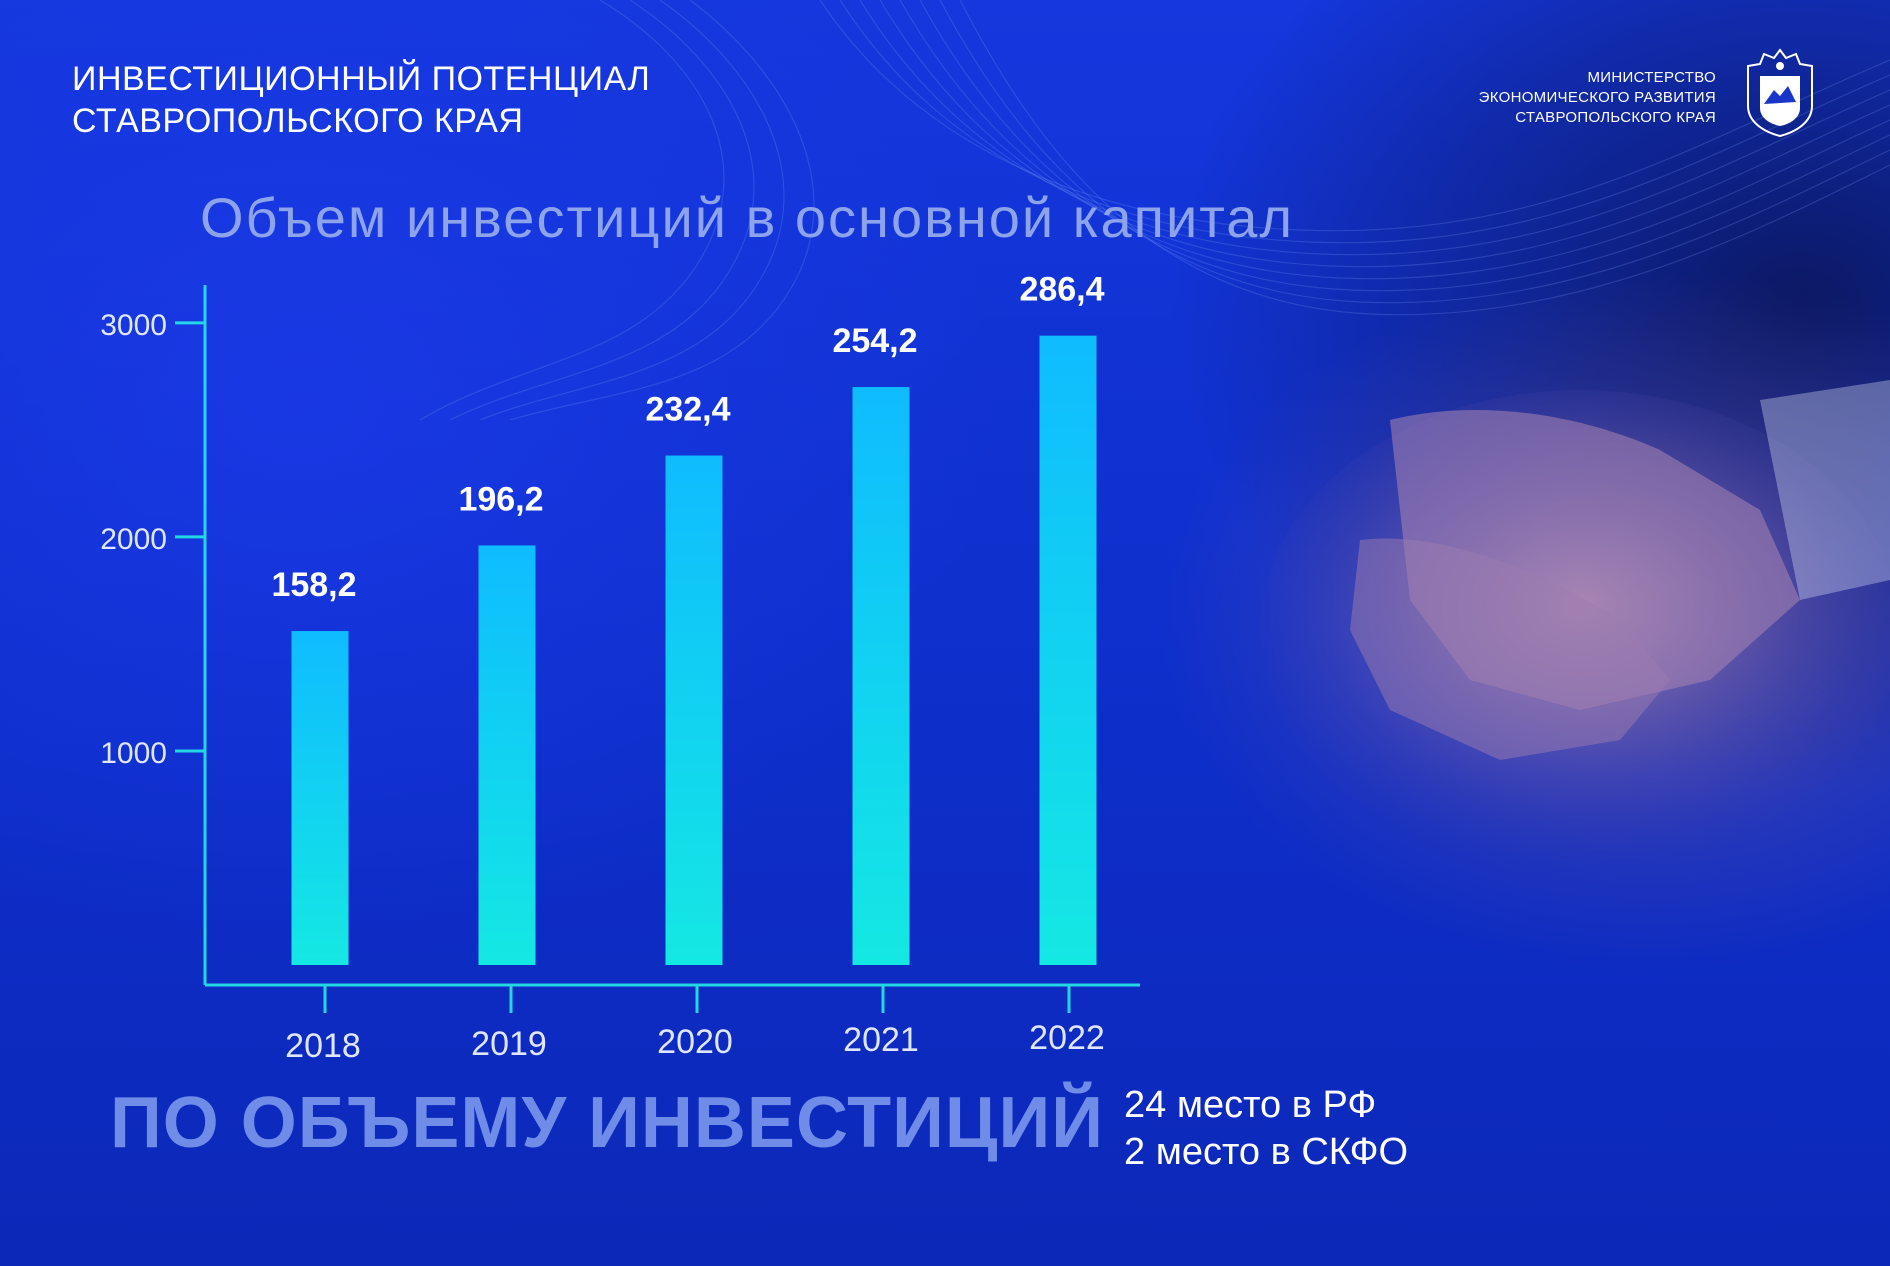 The width and height of the screenshot is (1890, 1266). I want to click on header-title-line2: СТАВРОПОЛЬСКОГО КРАЯ, so click(298, 121).